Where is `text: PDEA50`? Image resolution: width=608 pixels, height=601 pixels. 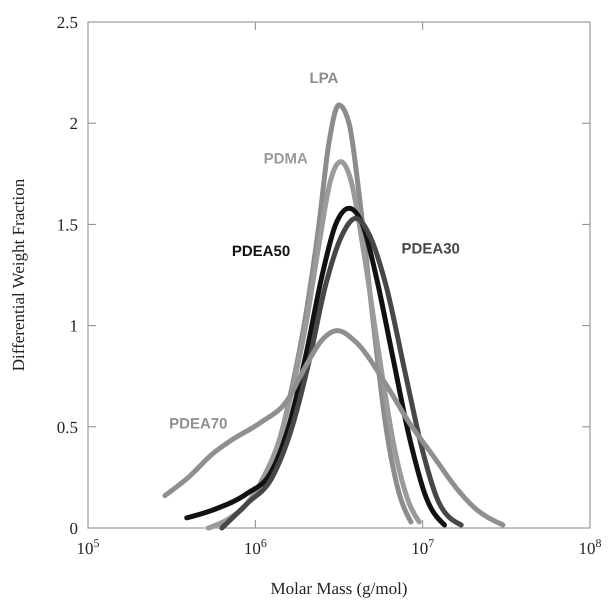 text: PDEA50 is located at coordinates (261, 251).